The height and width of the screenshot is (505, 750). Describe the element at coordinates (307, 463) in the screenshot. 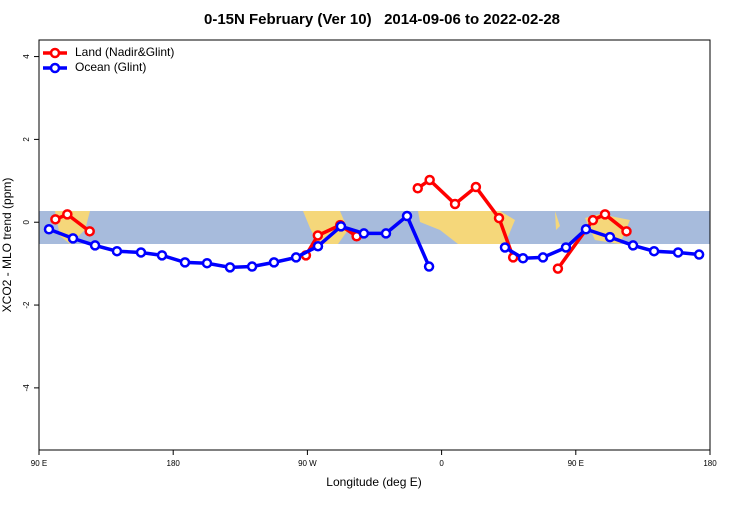

I see `x-tick-label: 90 W` at that location.